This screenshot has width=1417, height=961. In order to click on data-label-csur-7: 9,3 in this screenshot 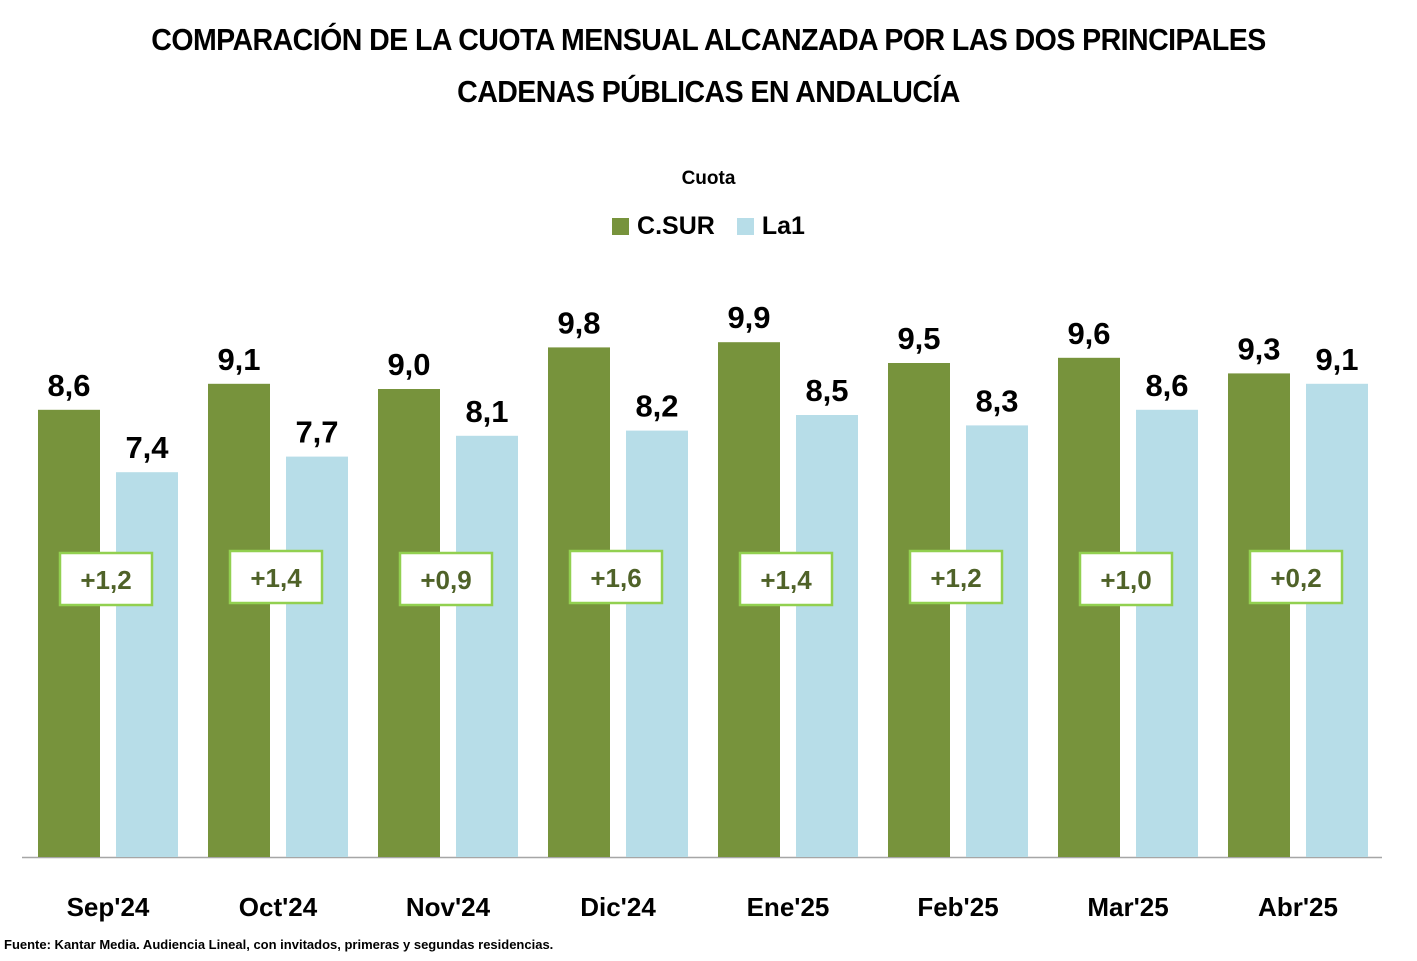, I will do `click(1258, 348)`.